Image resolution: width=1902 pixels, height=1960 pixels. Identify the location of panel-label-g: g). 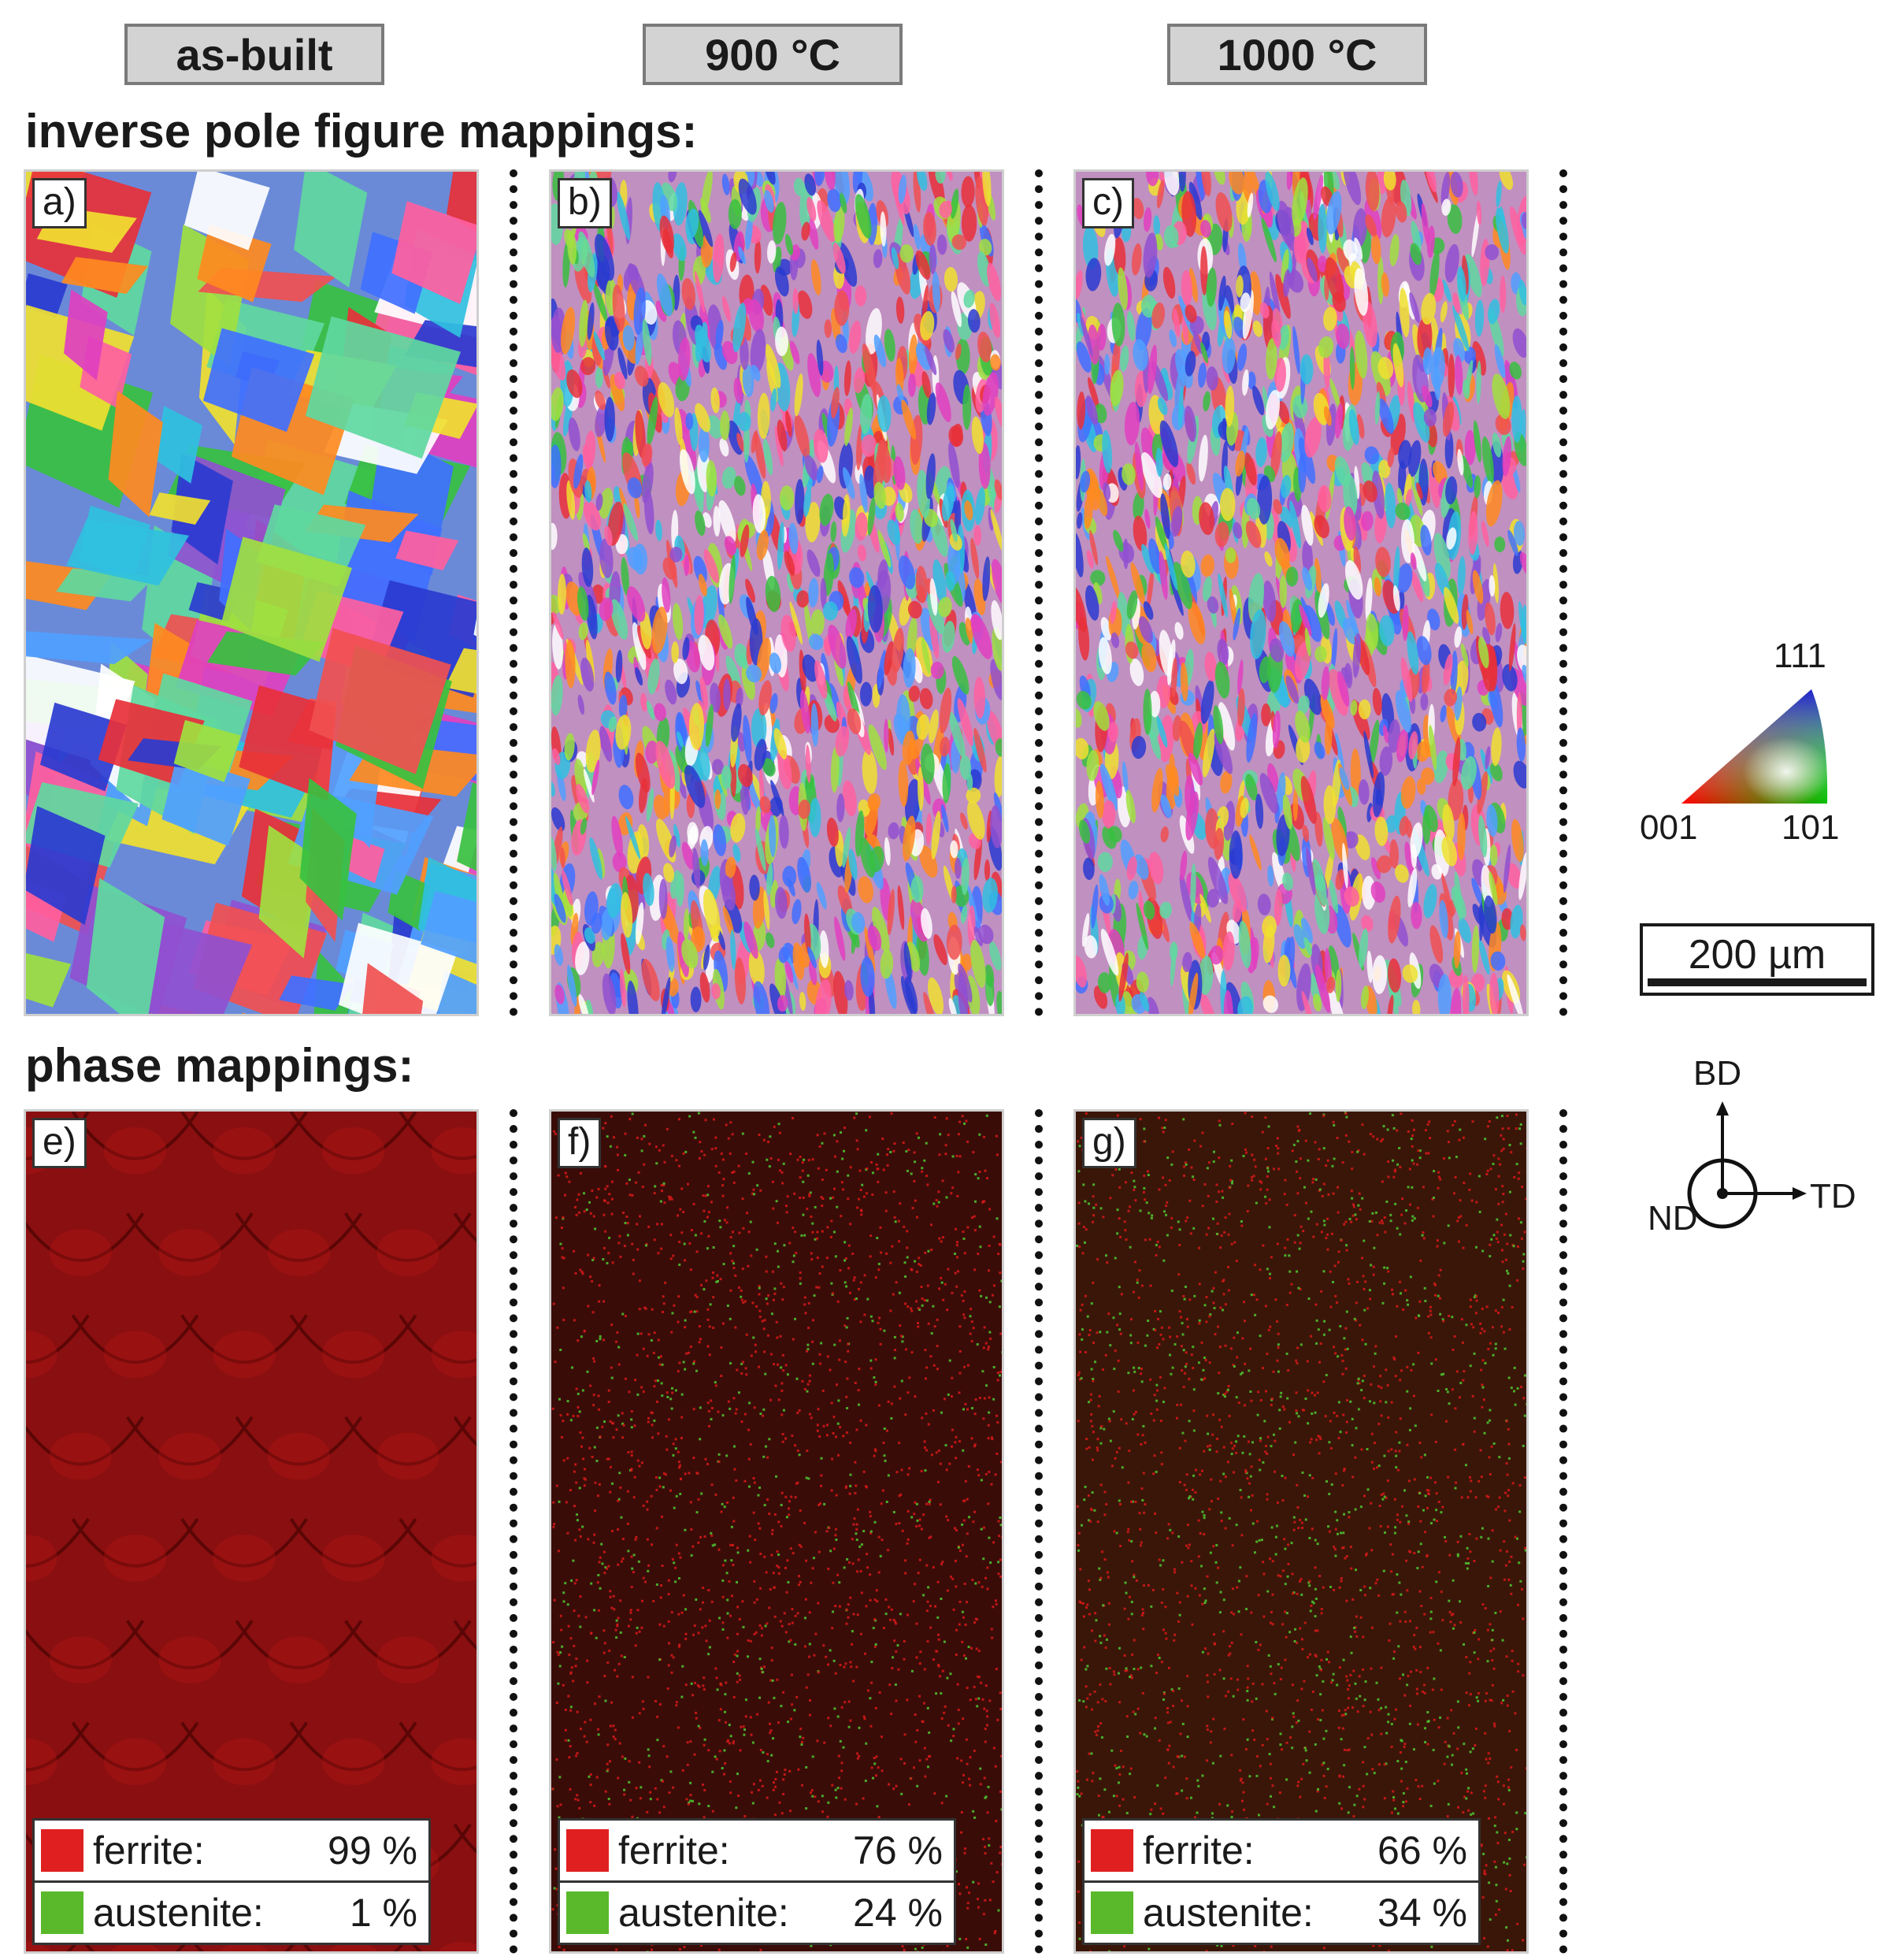
(1109, 1143).